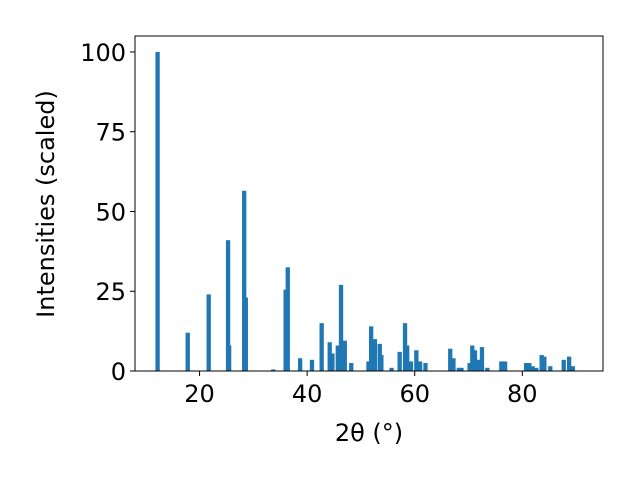 This screenshot has width=640, height=480. Describe the element at coordinates (307, 394) in the screenshot. I see `x-tick-label: 40` at that location.